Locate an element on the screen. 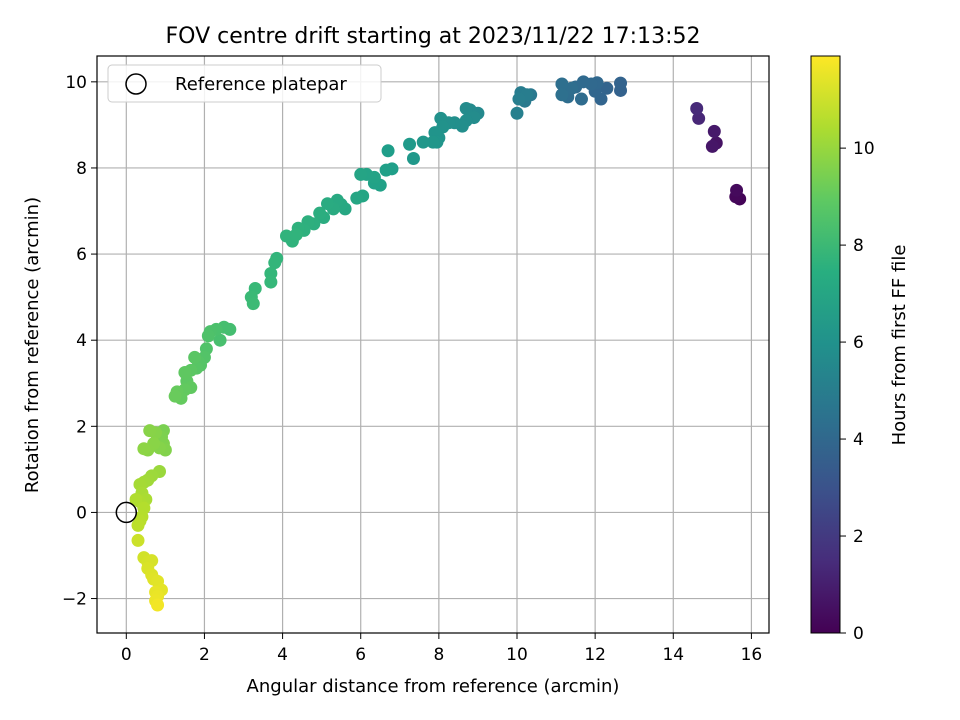 This screenshot has width=960, height=720. x-tick-label: 14 is located at coordinates (673, 655).